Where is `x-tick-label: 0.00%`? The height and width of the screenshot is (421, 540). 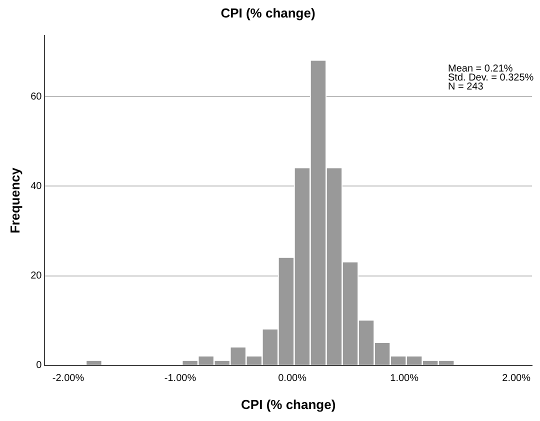
x-tick-label: 0.00% is located at coordinates (292, 378).